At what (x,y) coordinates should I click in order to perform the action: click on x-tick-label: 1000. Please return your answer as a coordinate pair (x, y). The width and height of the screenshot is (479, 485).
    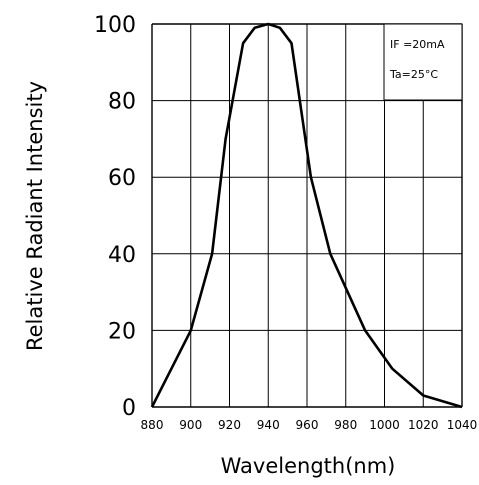
    Looking at the image, I should click on (384, 425).